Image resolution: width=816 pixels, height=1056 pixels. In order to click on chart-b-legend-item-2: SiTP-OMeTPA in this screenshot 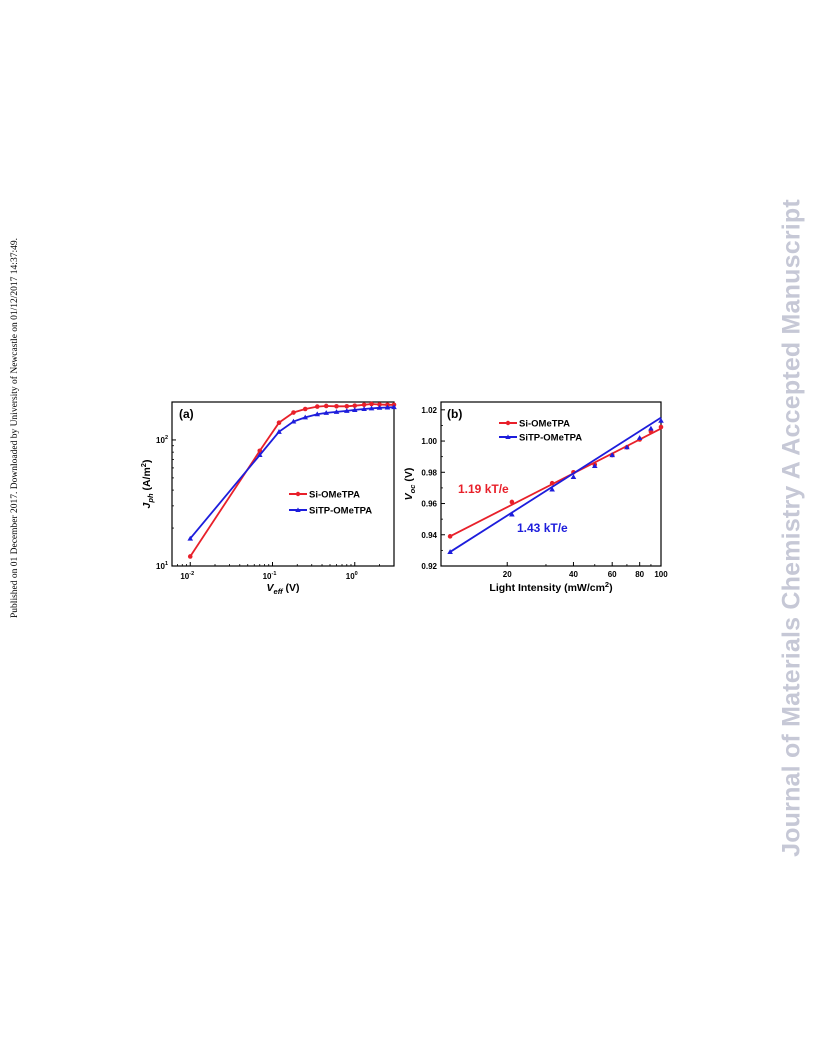, I will do `click(540, 438)`.